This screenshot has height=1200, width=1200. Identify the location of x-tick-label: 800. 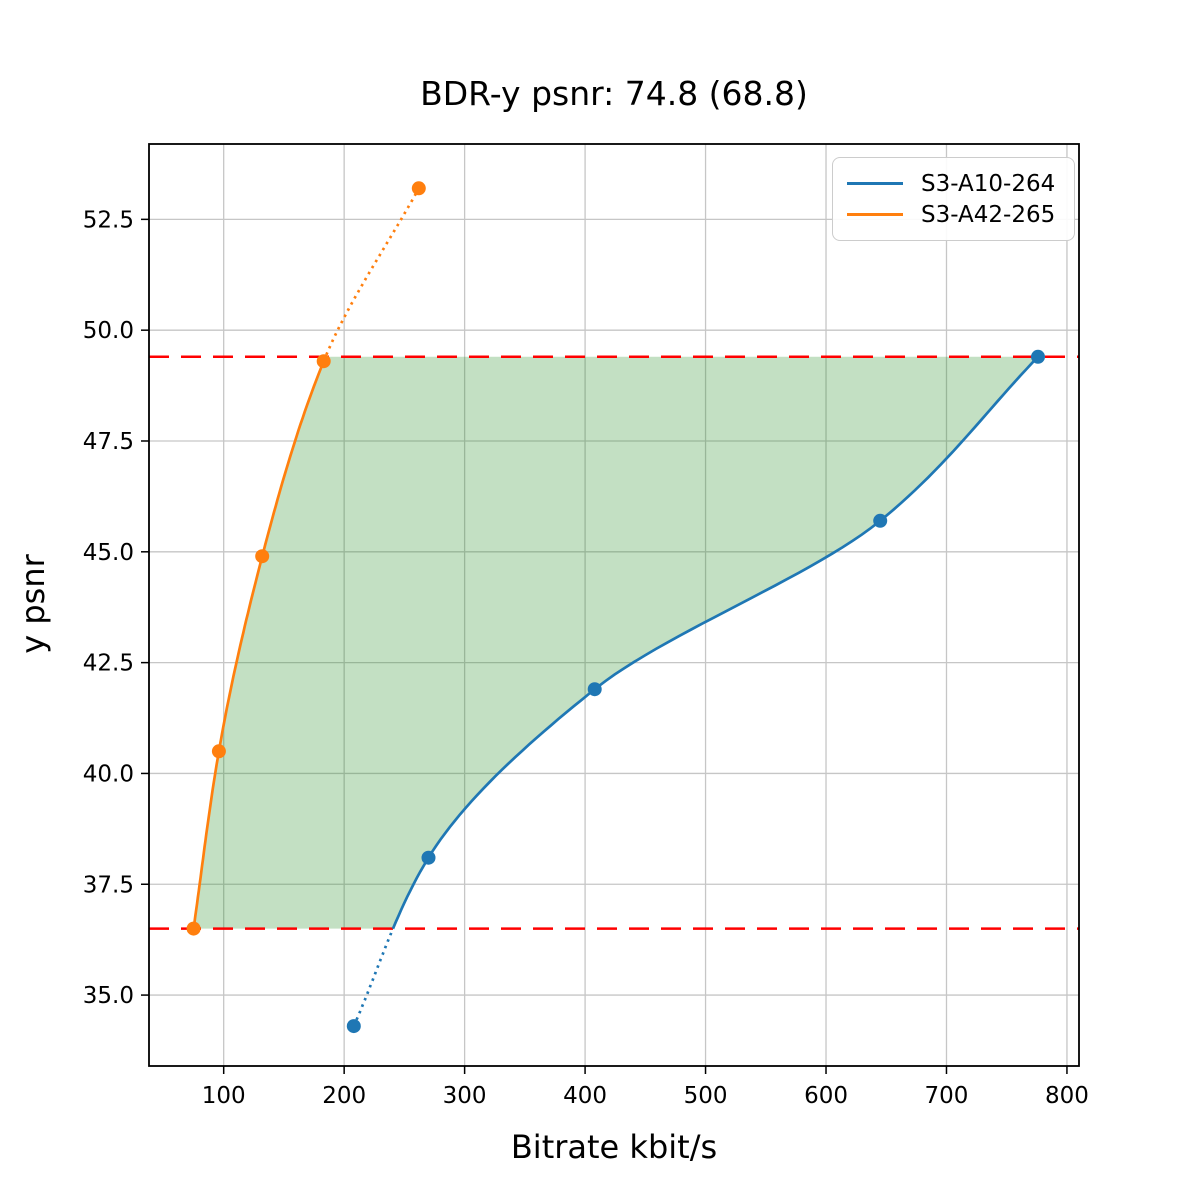
(1067, 1096).